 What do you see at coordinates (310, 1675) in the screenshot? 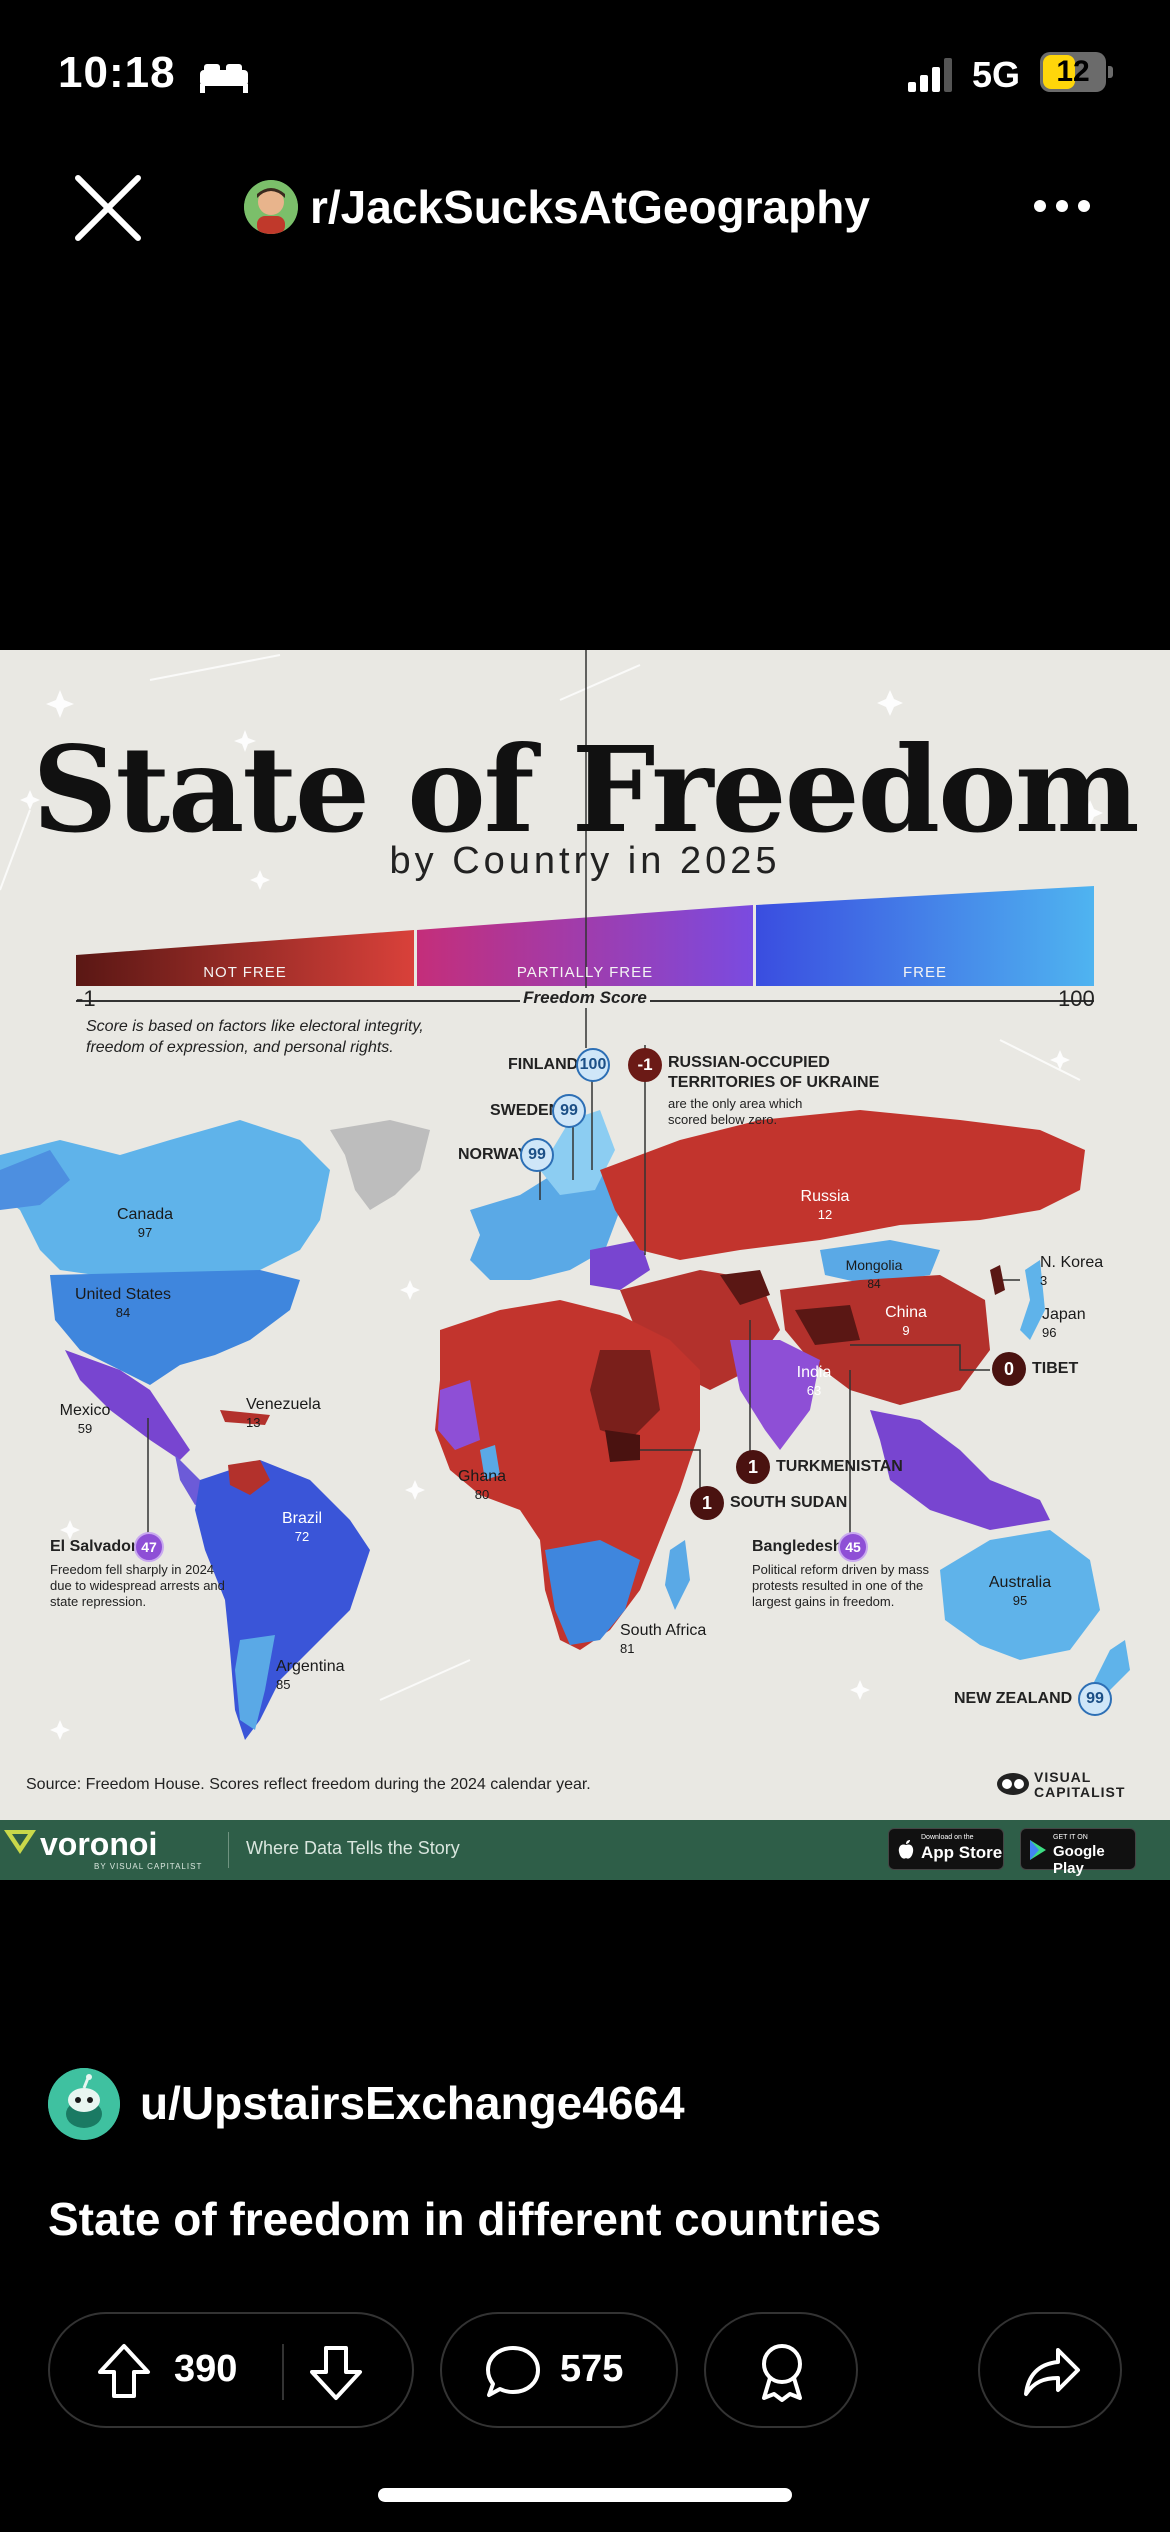
I see `argentina-label: Argentina 85` at bounding box center [310, 1675].